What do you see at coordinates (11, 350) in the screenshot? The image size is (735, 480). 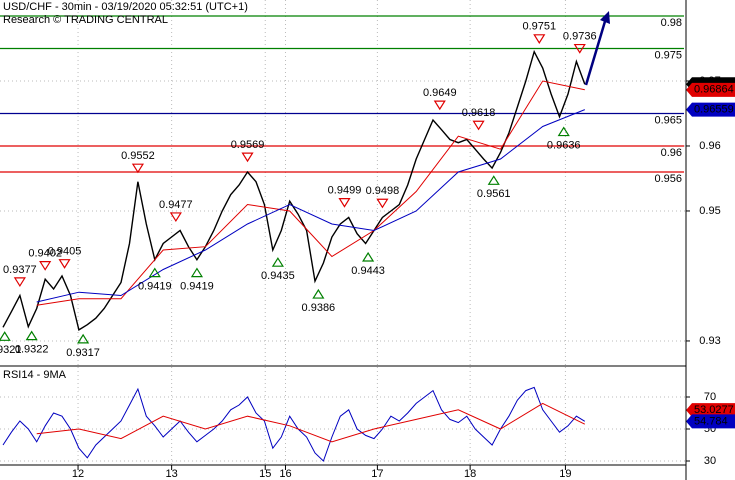 I see `marker-label: 0.9321` at bounding box center [11, 350].